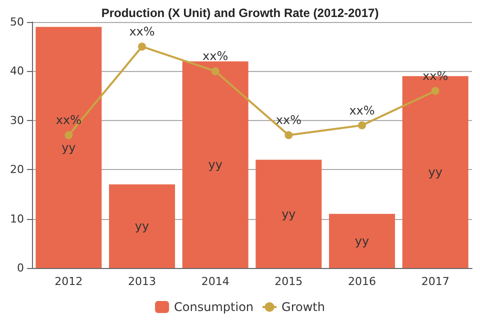 The image size is (480, 320). Describe the element at coordinates (17, 219) in the screenshot. I see `y-tick-label: 10` at that location.